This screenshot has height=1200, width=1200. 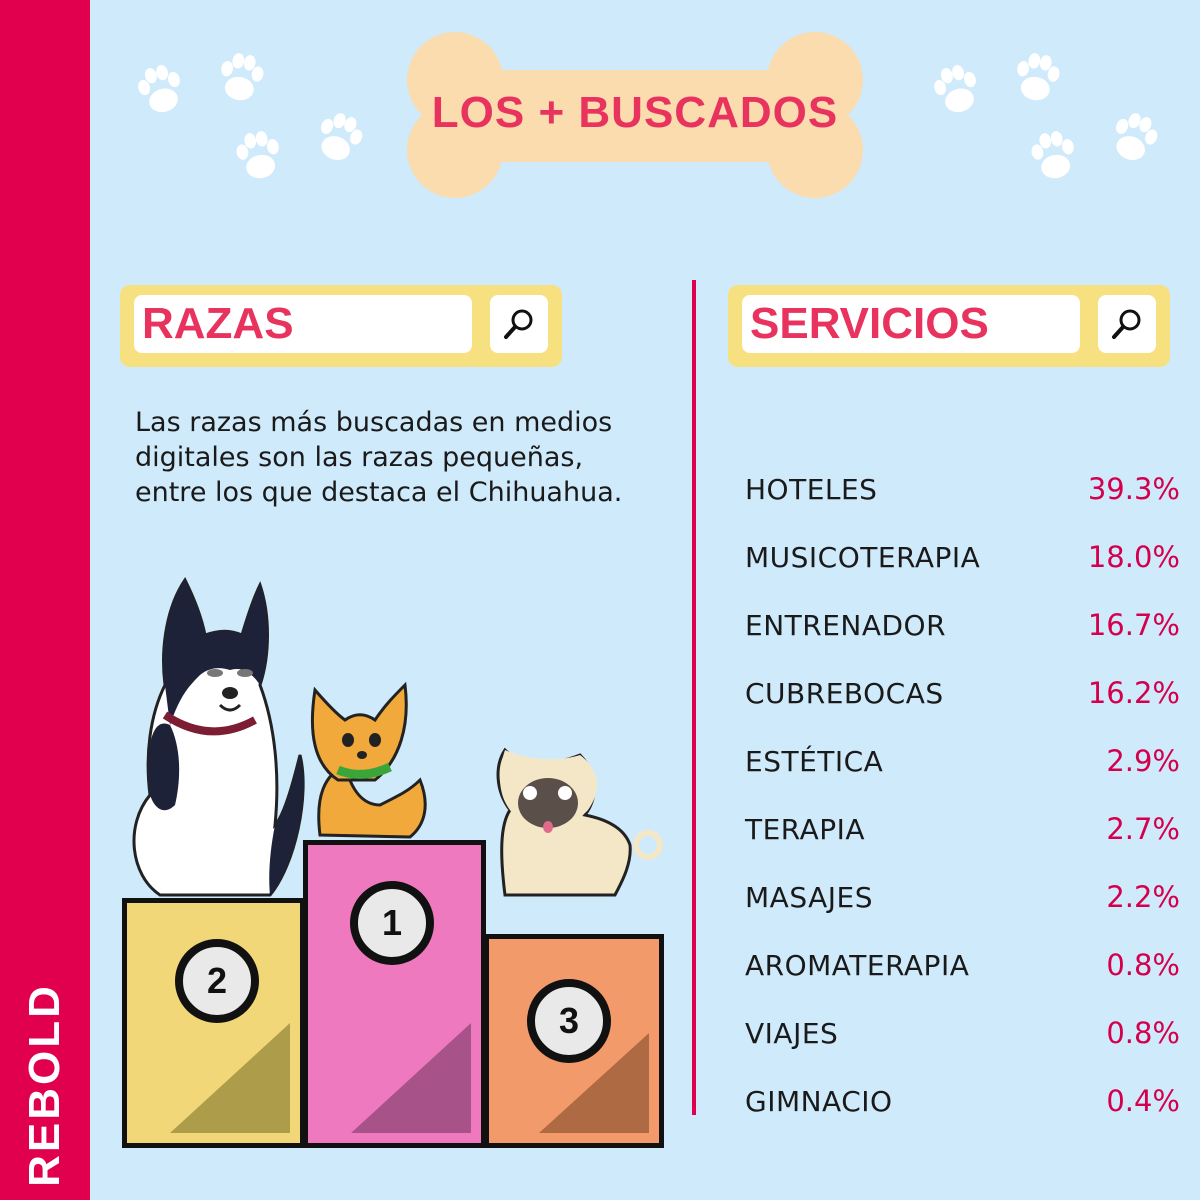 I want to click on place-number: 1, so click(x=392, y=923).